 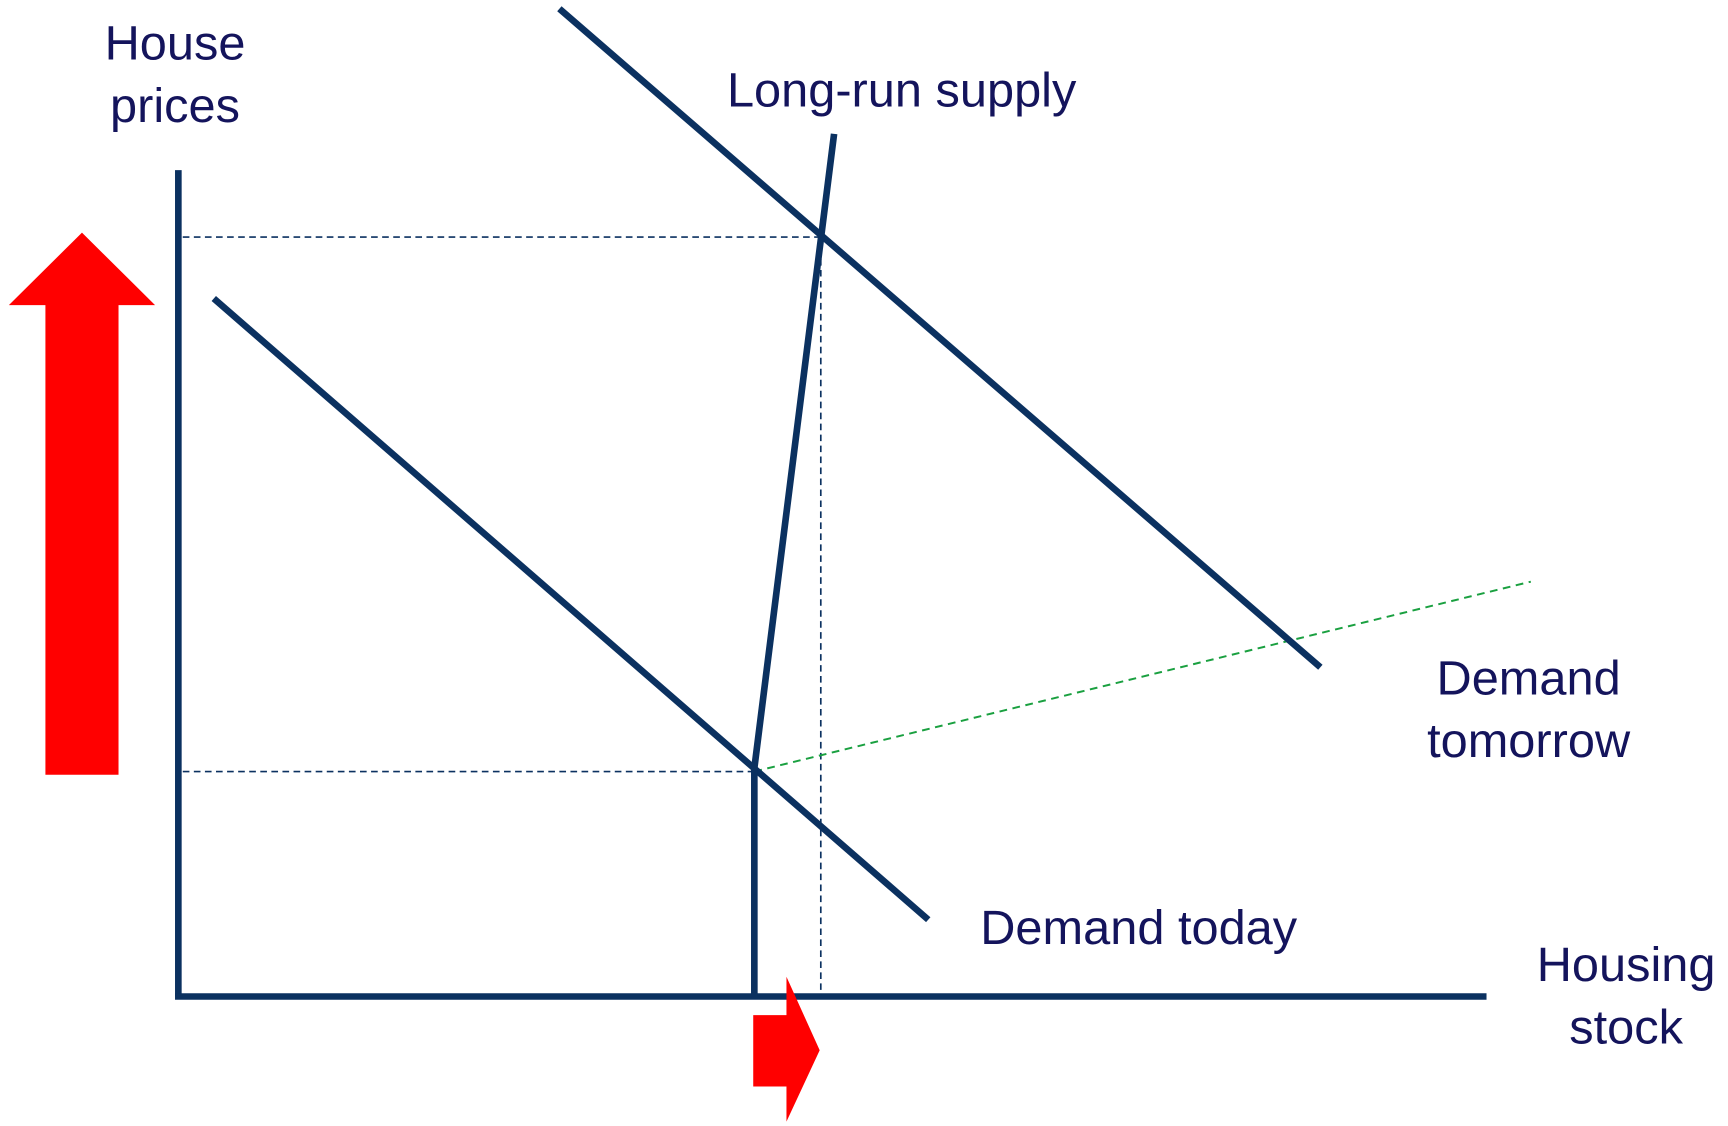 What do you see at coordinates (786, 1049) in the screenshot?
I see `stock-rise-arrow` at bounding box center [786, 1049].